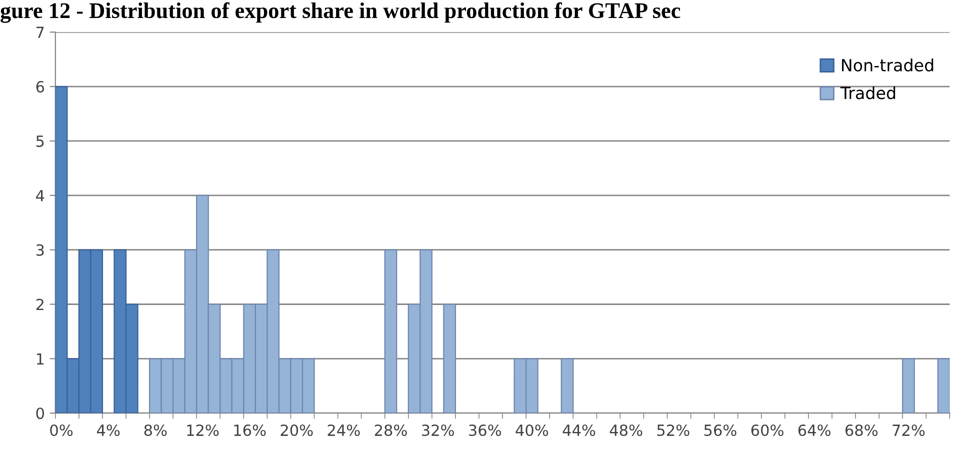 The height and width of the screenshot is (459, 972). I want to click on x-tick-label: 52%, so click(673, 430).